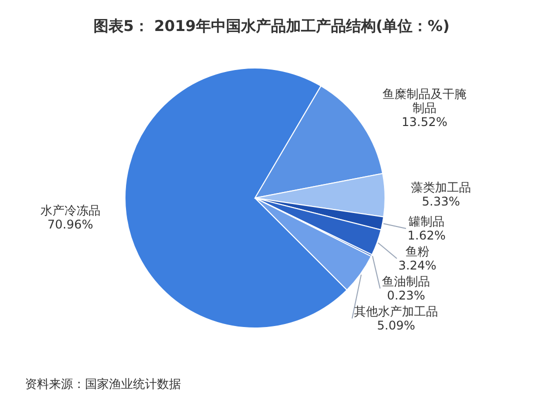 The width and height of the screenshot is (543, 406). I want to click on data-label: 13.52%, so click(425, 122).